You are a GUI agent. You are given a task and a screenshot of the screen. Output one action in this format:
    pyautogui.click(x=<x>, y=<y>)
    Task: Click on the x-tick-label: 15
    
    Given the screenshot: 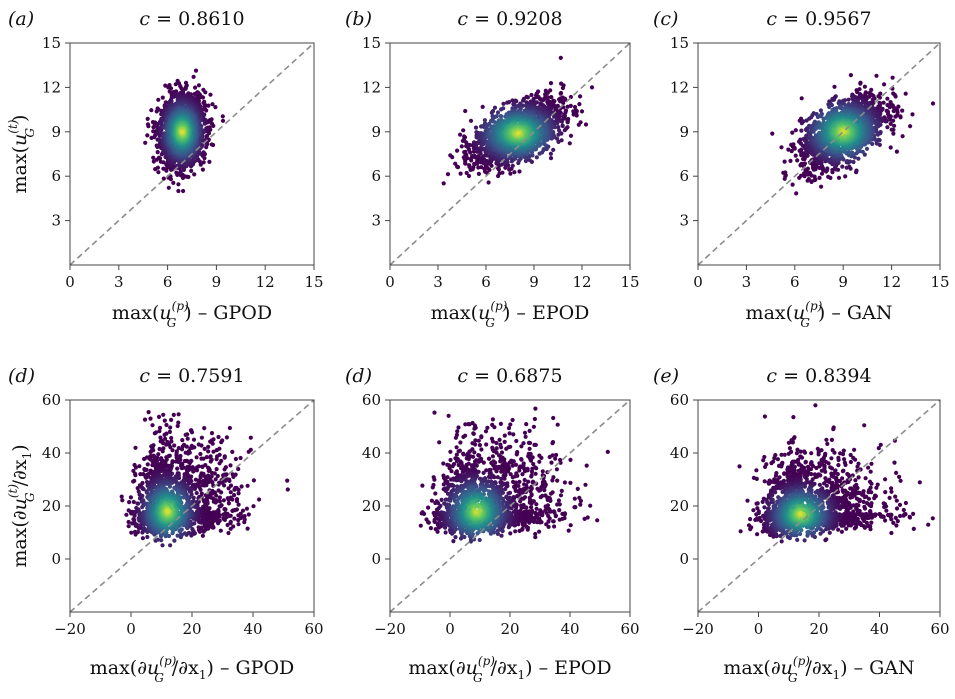 What is the action you would take?
    pyautogui.click(x=629, y=282)
    